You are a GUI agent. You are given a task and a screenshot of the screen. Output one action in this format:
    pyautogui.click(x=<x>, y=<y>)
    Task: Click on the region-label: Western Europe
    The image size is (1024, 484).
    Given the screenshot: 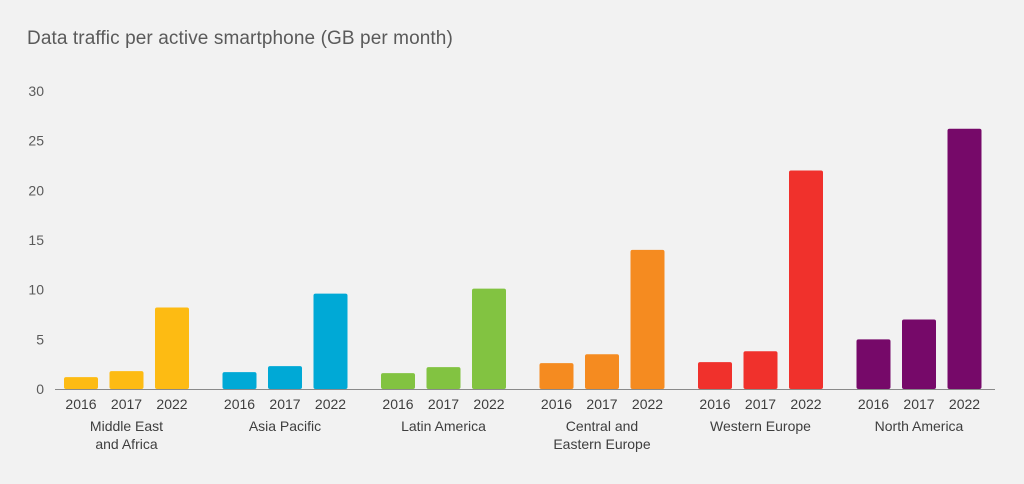 What is the action you would take?
    pyautogui.click(x=760, y=426)
    